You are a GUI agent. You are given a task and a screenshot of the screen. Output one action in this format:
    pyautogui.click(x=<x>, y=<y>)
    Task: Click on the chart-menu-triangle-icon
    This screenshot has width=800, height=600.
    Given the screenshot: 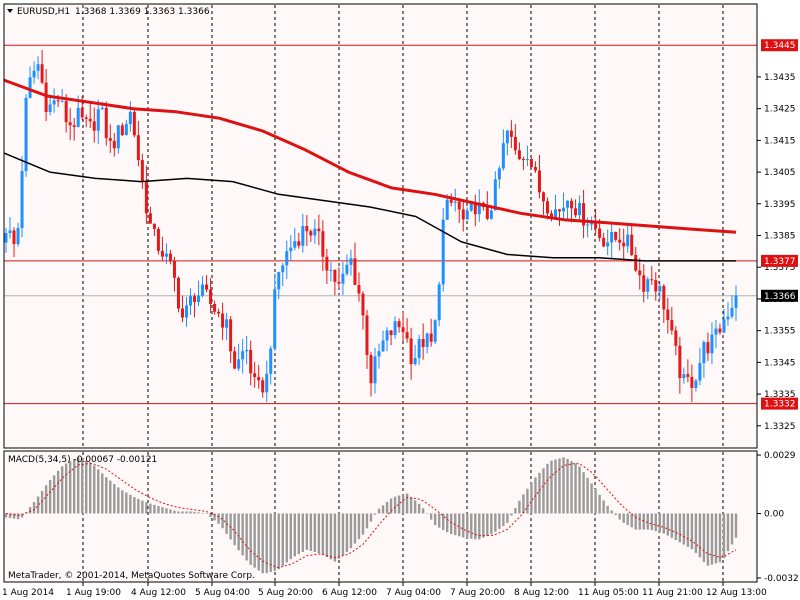 What is the action you would take?
    pyautogui.click(x=10, y=11)
    